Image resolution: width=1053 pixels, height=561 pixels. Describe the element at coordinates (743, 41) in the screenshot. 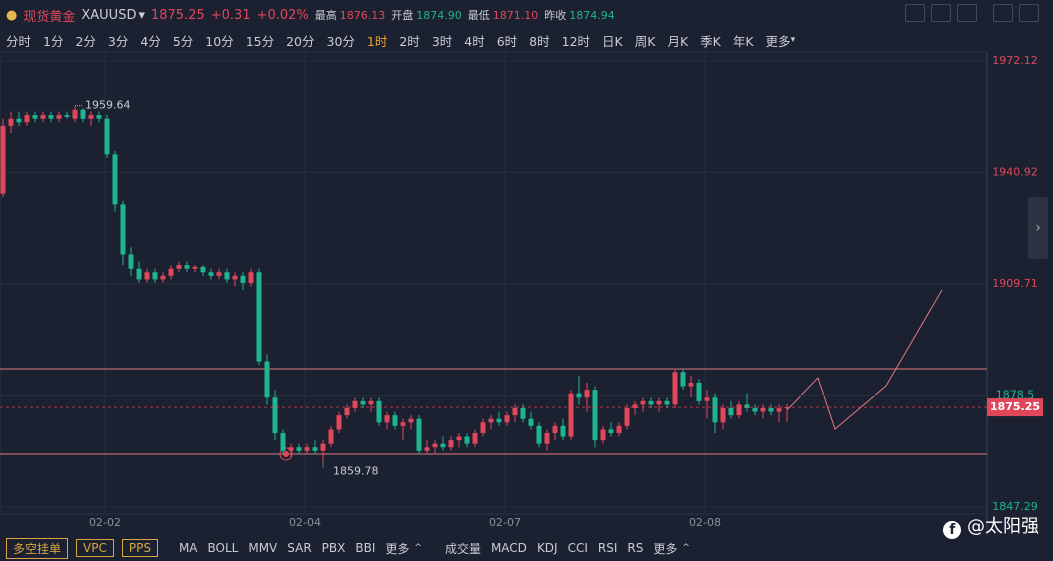

I see `timeframe: 年K` at that location.